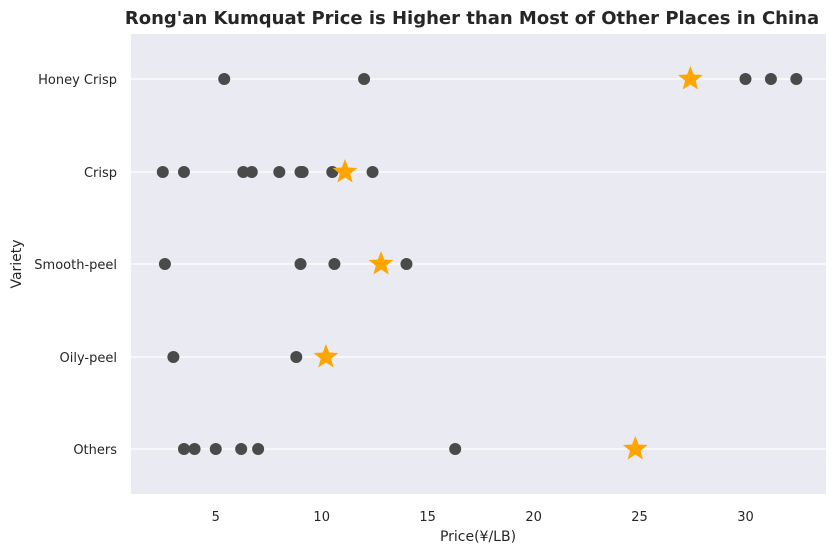  I want to click on x-tick-label: 15, so click(427, 517).